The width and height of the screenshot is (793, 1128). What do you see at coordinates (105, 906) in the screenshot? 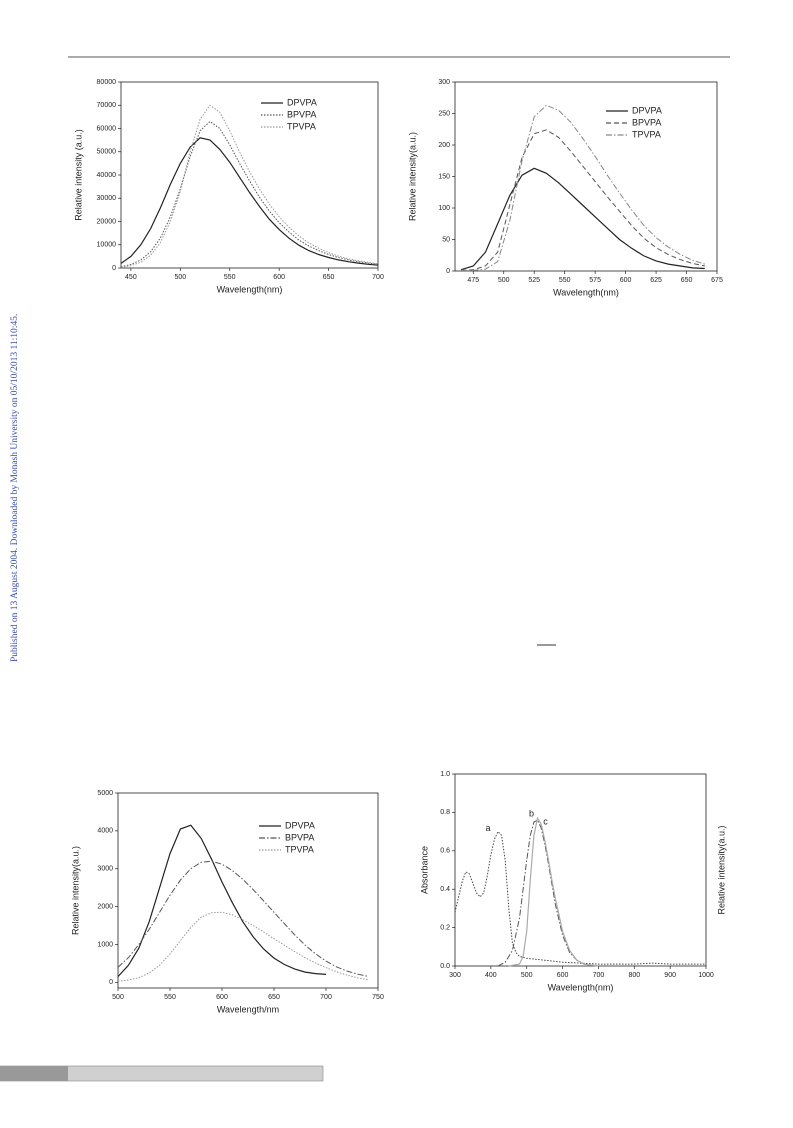
I see `y-tick-label: 2000` at bounding box center [105, 906].